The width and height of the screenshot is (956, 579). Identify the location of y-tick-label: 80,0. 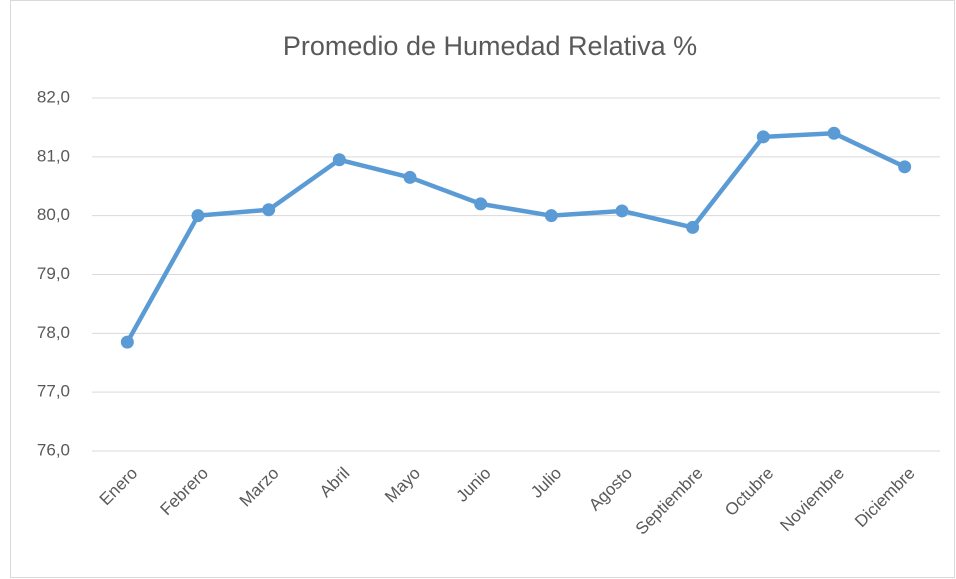
(53, 214).